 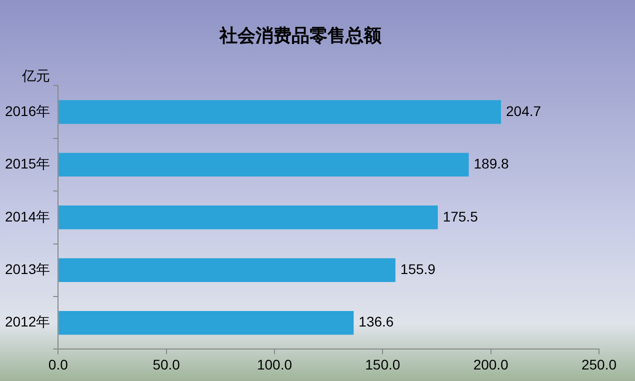 I want to click on x-tick-label: 50.0, so click(x=166, y=364).